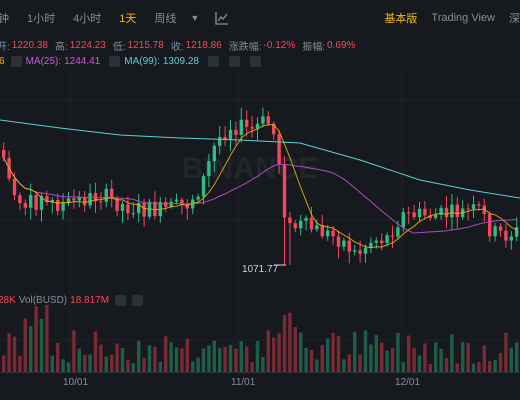  Describe the element at coordinates (82, 61) in the screenshot. I see `ma25-value: 1244.41` at that location.